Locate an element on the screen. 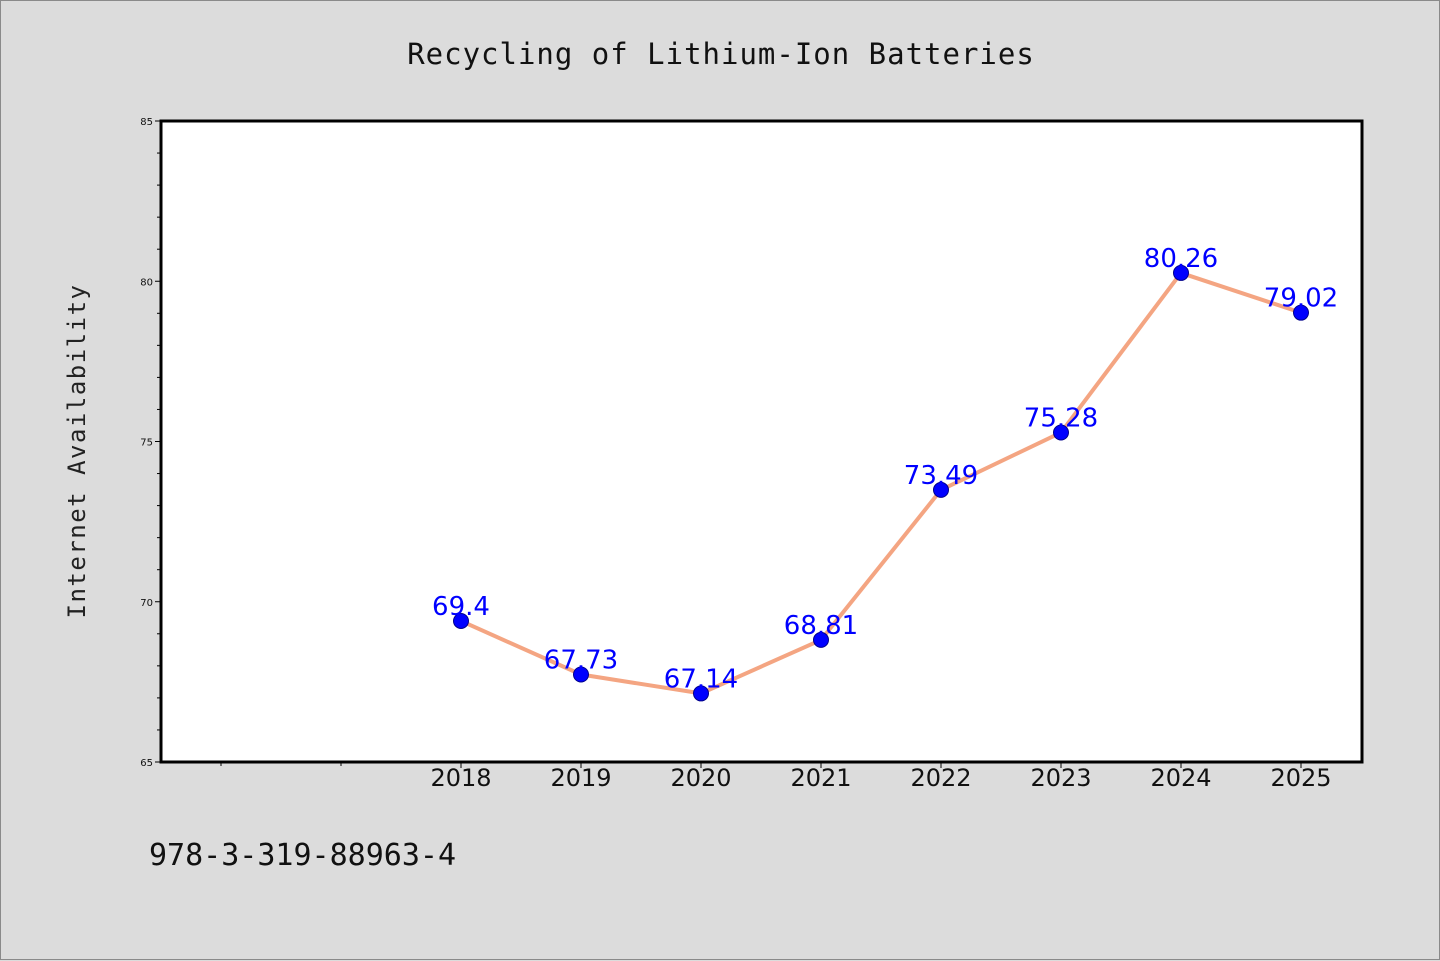  y-tick-label: 65 is located at coordinates (146, 763).